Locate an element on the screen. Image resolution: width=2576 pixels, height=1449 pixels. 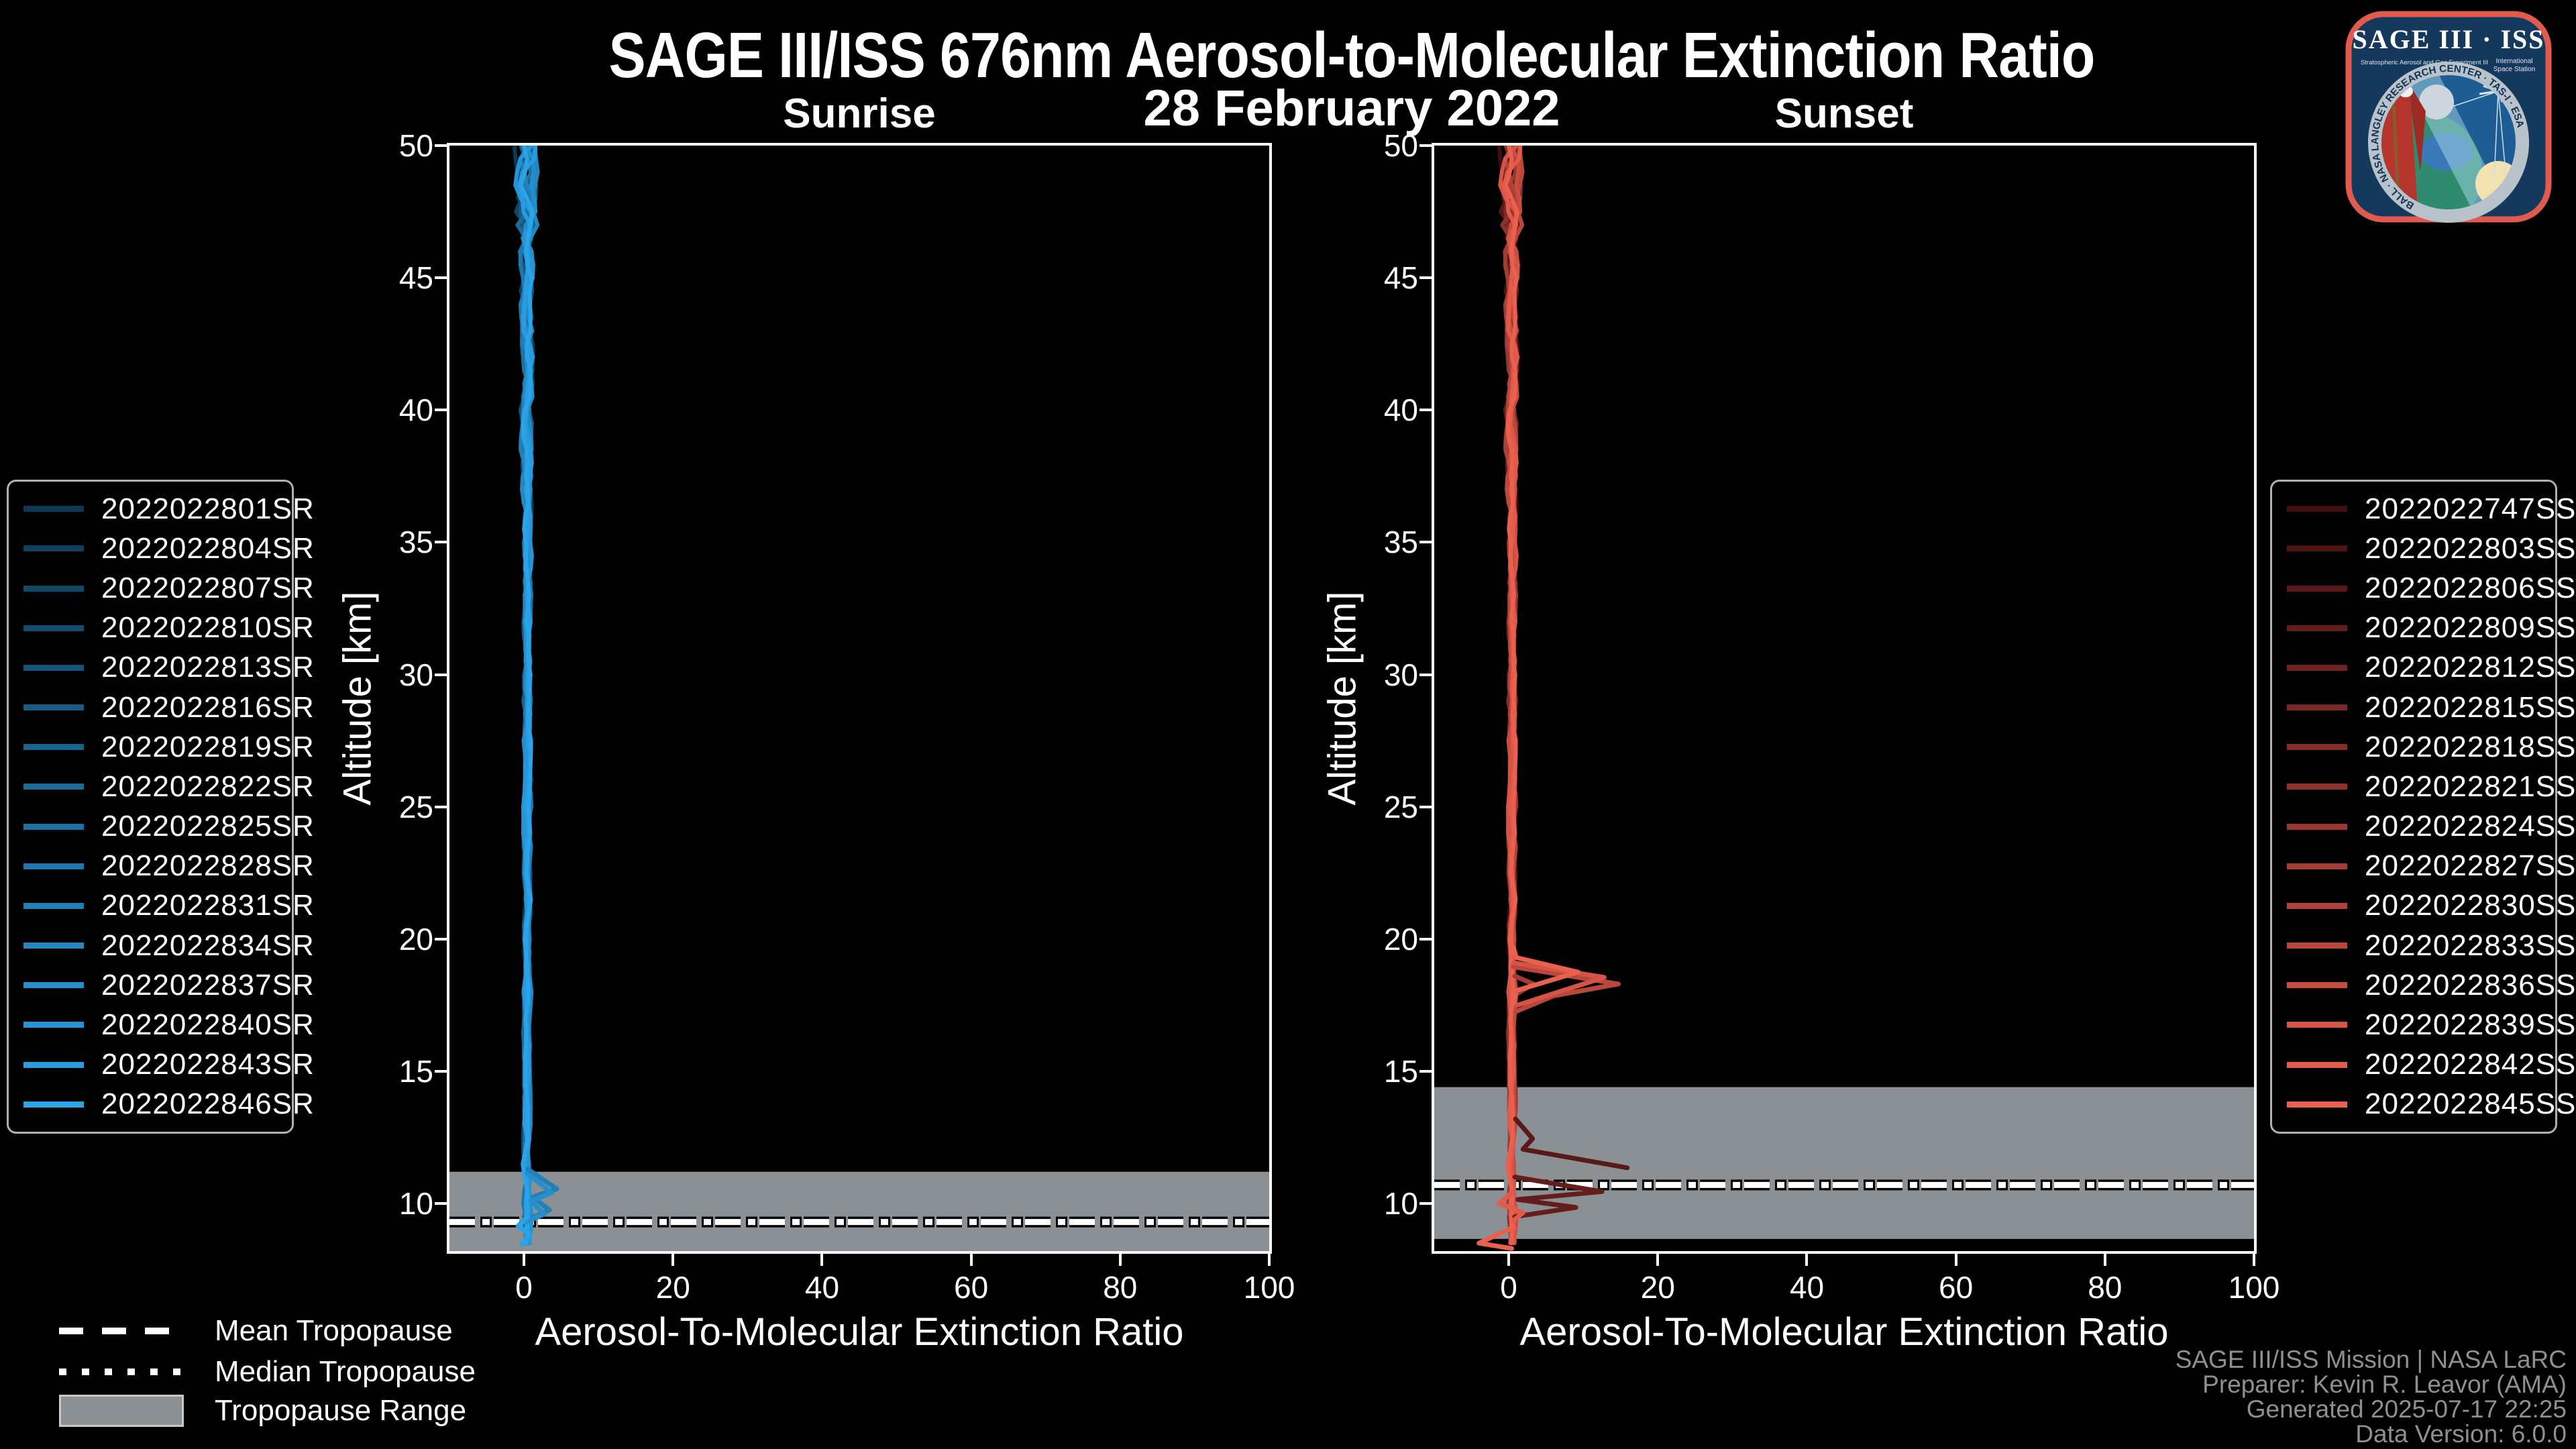
legend-event-label: 2022022818SS is located at coordinates (2470, 746).